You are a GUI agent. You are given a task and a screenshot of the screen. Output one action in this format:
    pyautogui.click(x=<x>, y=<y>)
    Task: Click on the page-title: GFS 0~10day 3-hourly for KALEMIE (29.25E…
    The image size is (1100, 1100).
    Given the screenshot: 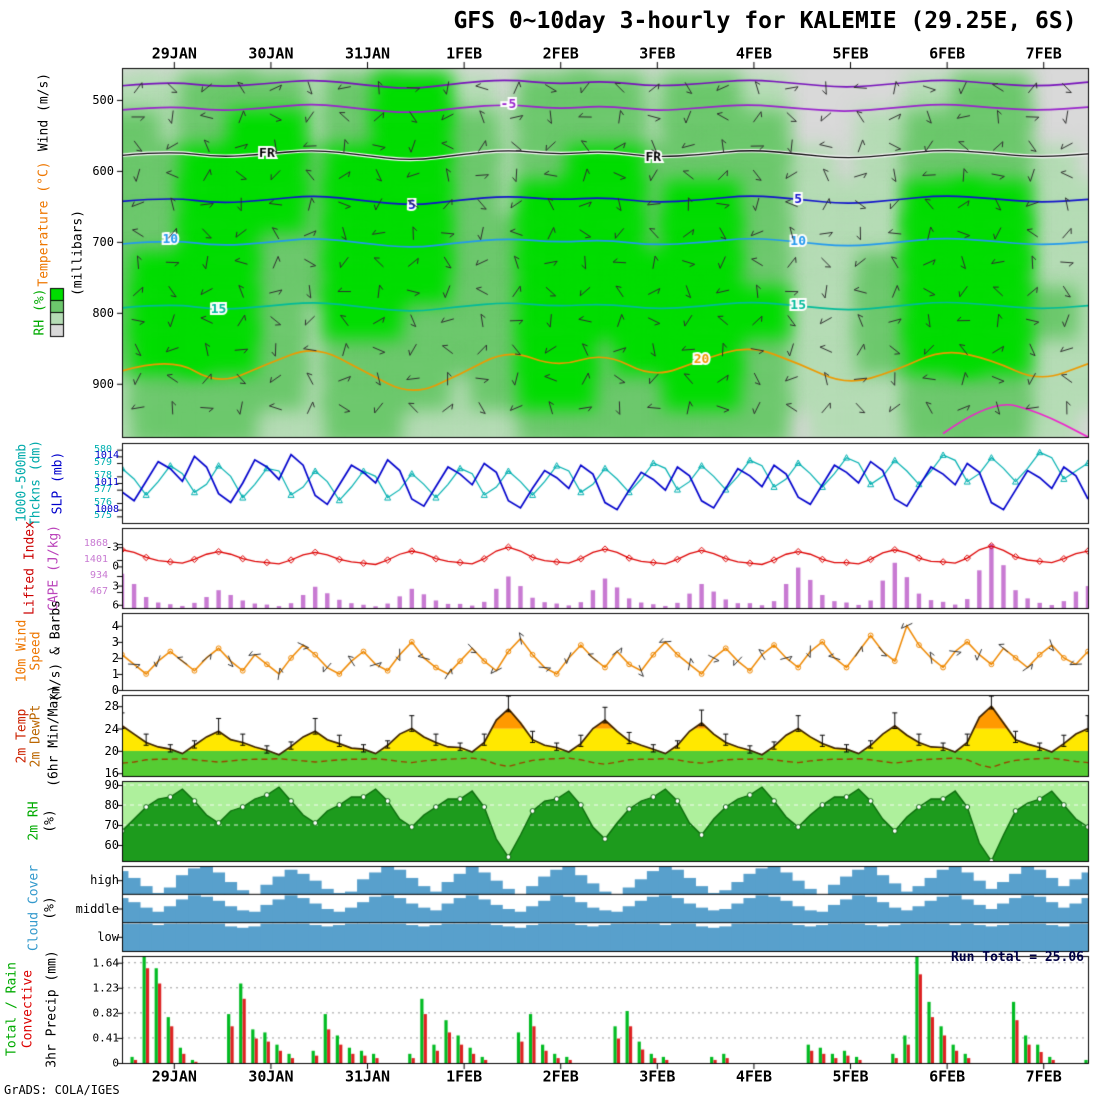 What is the action you would take?
    pyautogui.click(x=765, y=21)
    